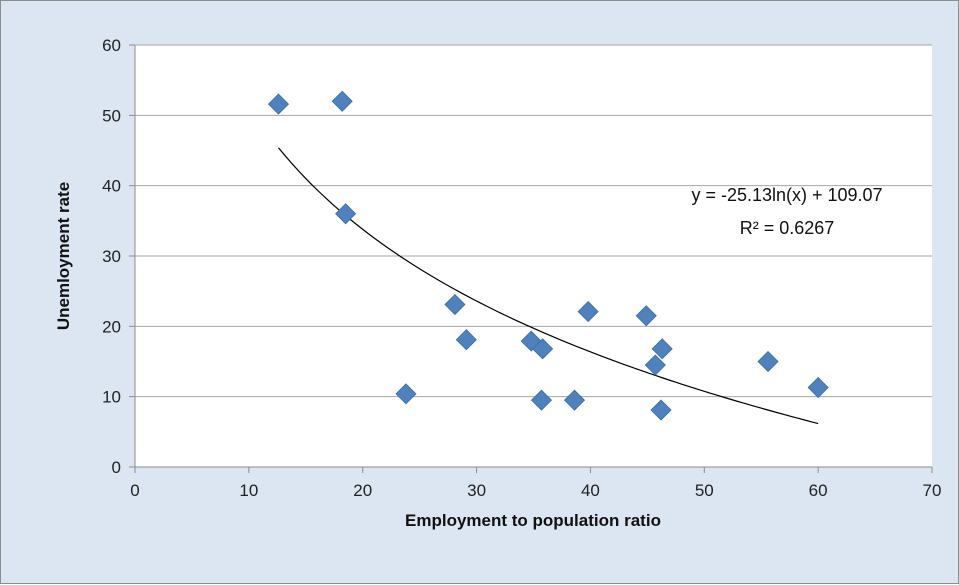  Describe the element at coordinates (111, 326) in the screenshot. I see `y-tick-label-2: 20` at that location.